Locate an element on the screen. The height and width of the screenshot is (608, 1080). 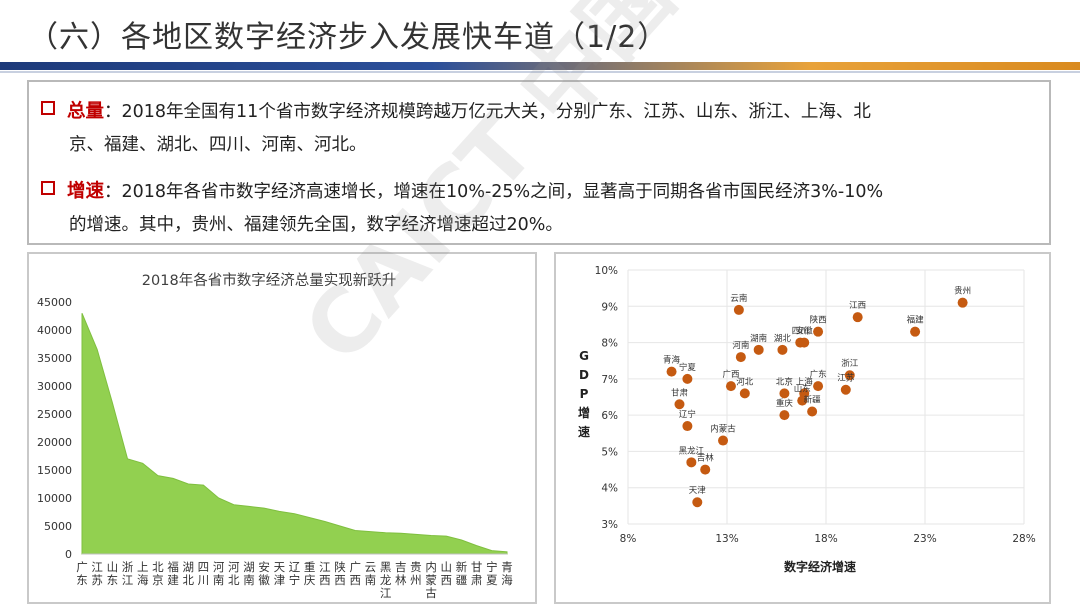
x-tick-label: 安 is located at coordinates (264, 567).